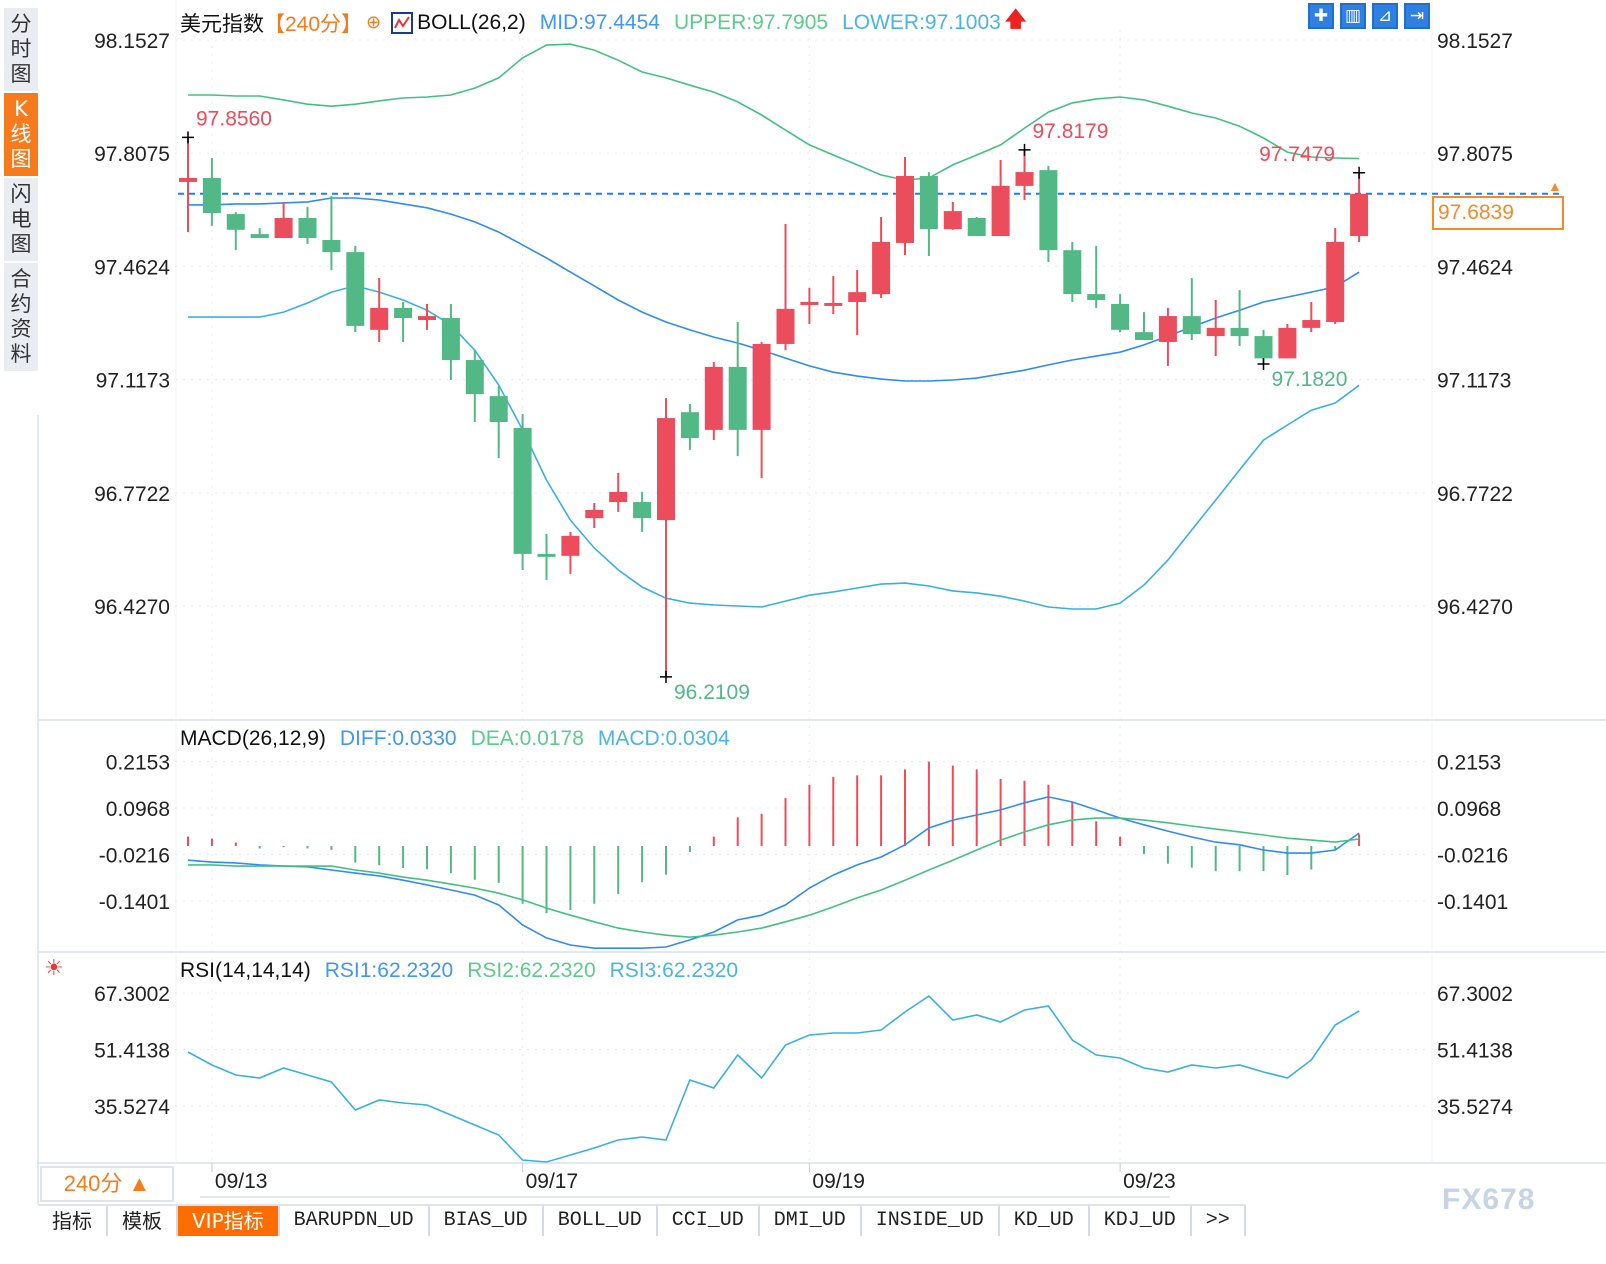  I want to click on red-up-arrow-icon: 🡅, so click(1015, 19).